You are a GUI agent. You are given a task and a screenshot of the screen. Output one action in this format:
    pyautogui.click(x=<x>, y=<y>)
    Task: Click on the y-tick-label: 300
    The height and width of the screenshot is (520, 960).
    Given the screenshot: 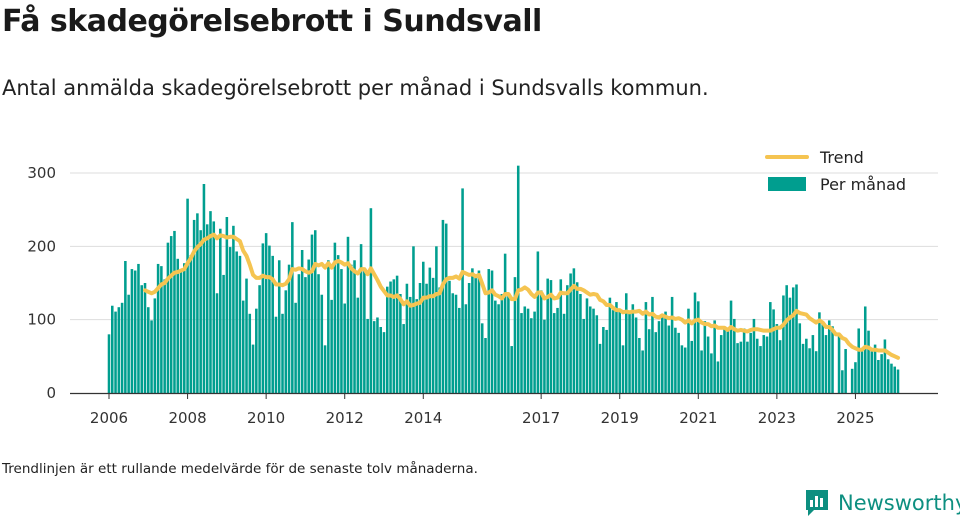 What is the action you would take?
    pyautogui.click(x=41, y=173)
    